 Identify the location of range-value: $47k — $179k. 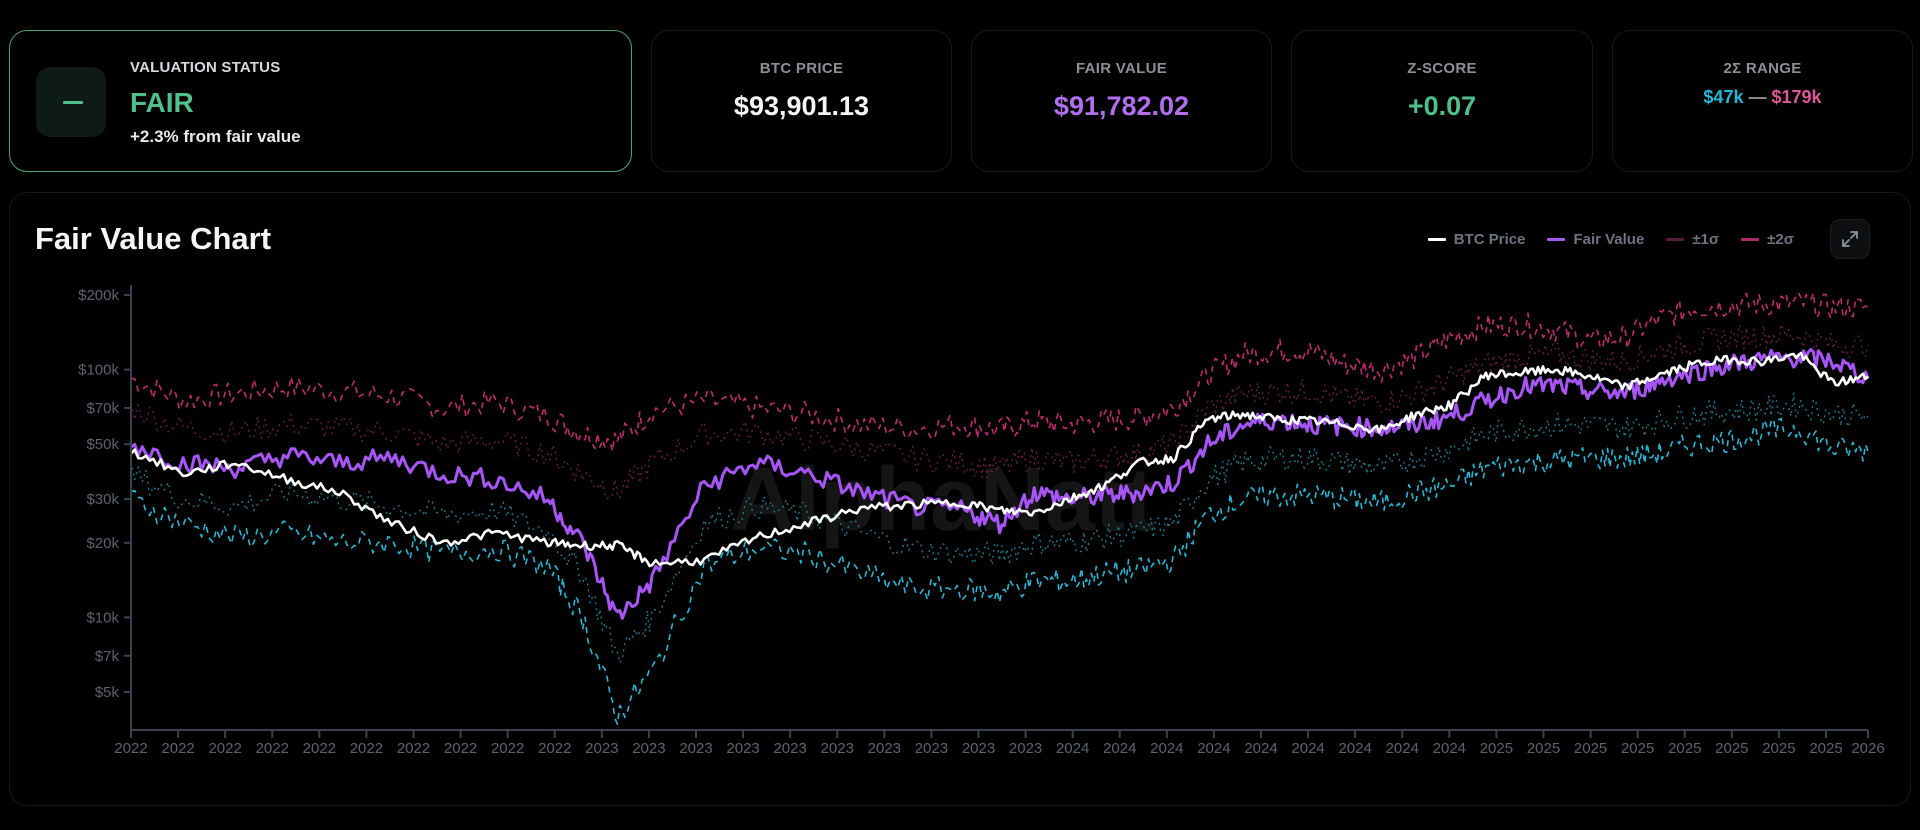
(1762, 97).